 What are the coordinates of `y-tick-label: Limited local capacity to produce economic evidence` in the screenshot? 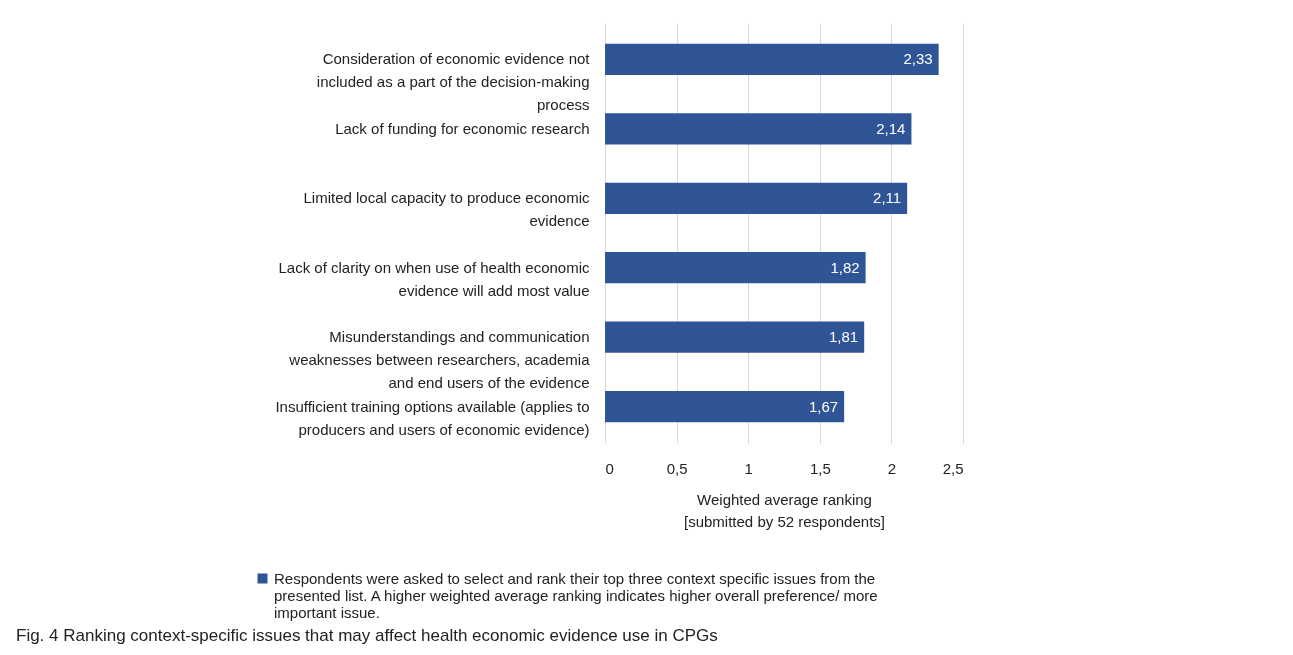 It's located at (446, 209).